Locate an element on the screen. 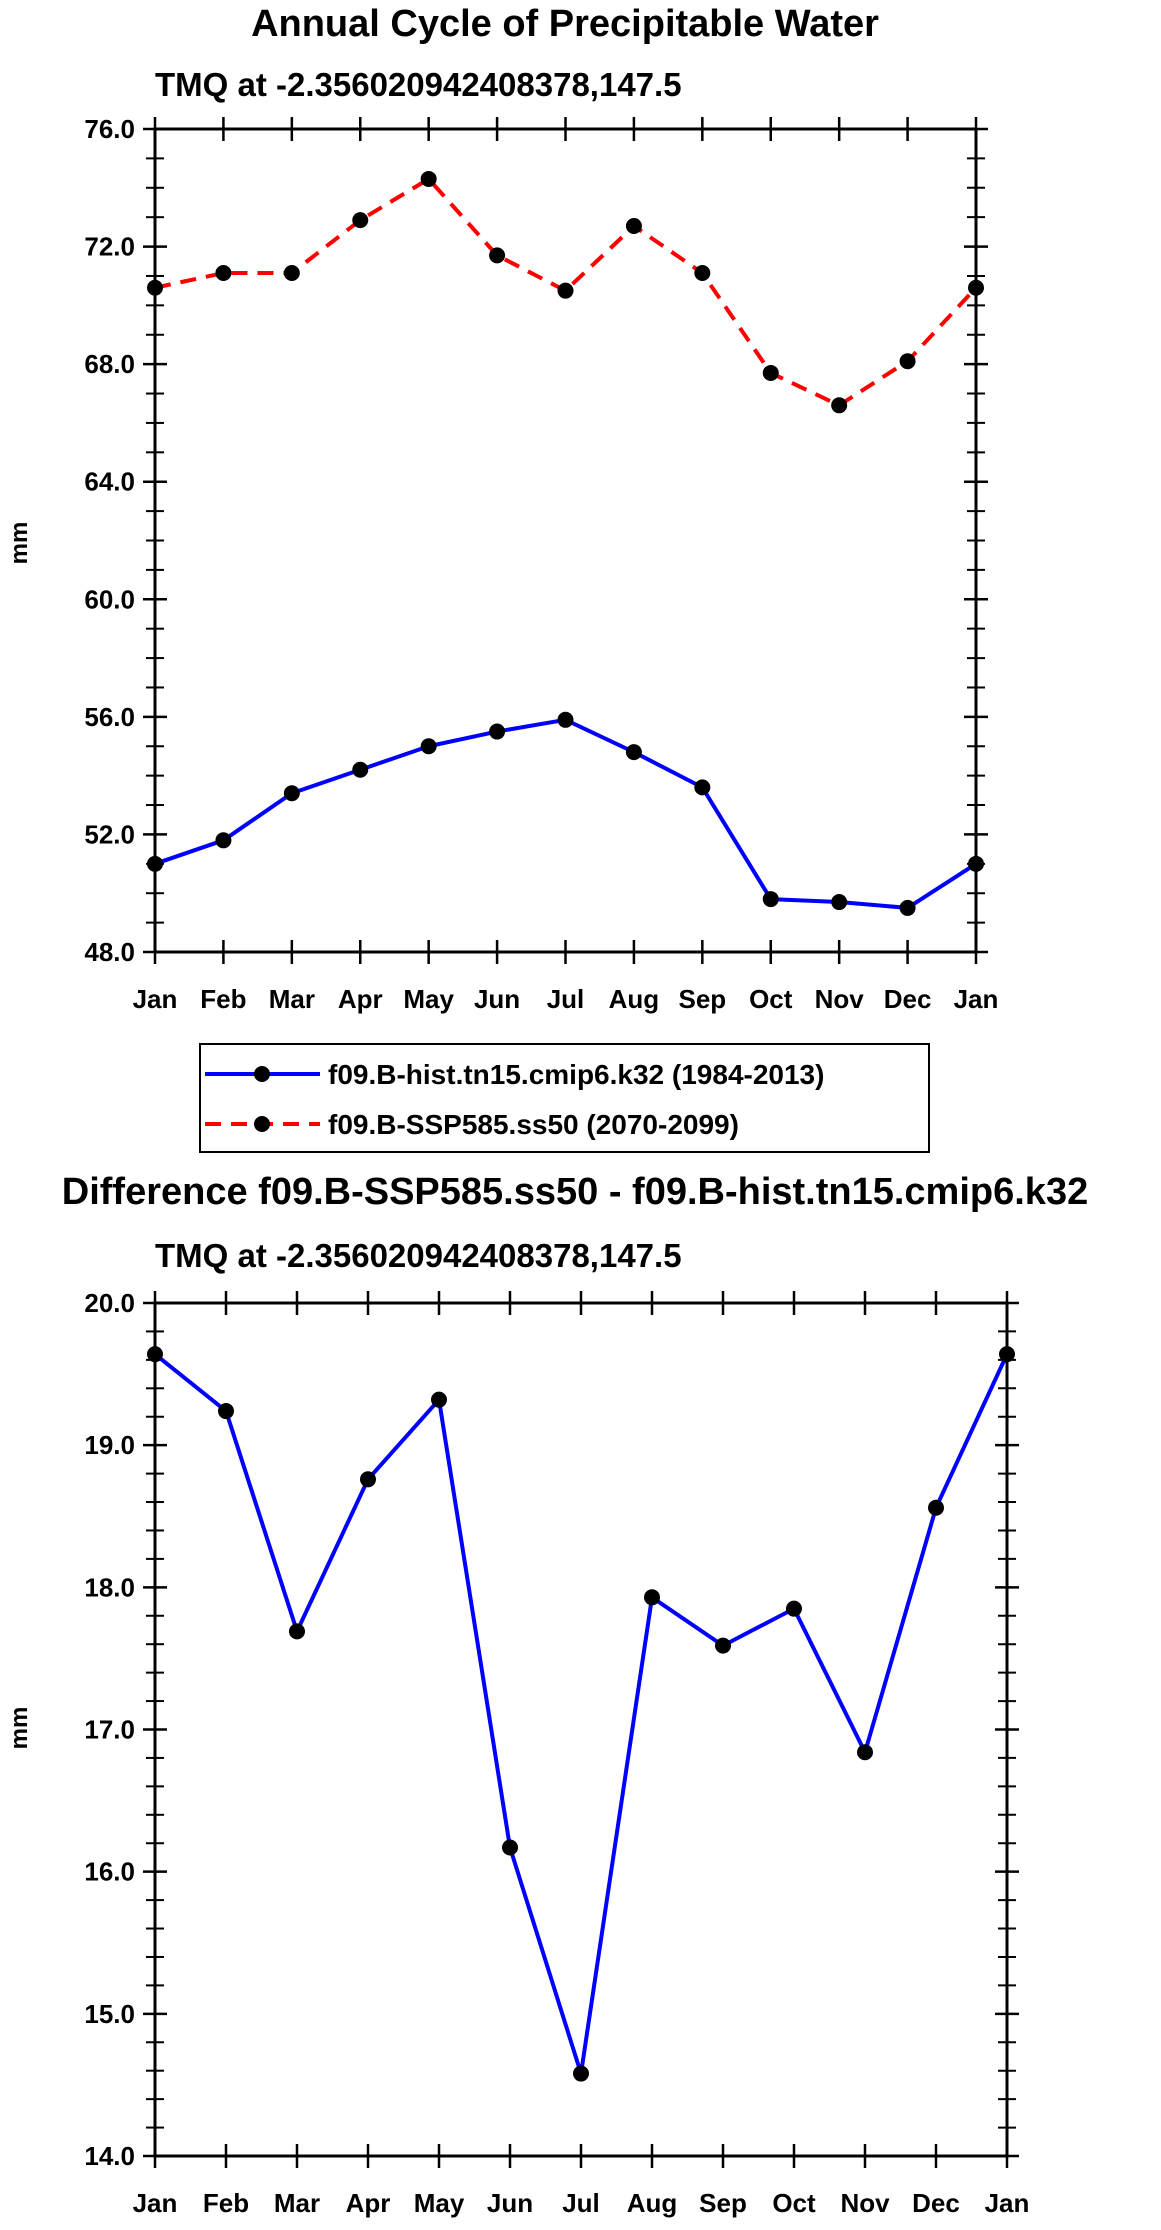 This screenshot has width=1161, height=2230. y-tick-label: 18.0 is located at coordinates (109, 1587).